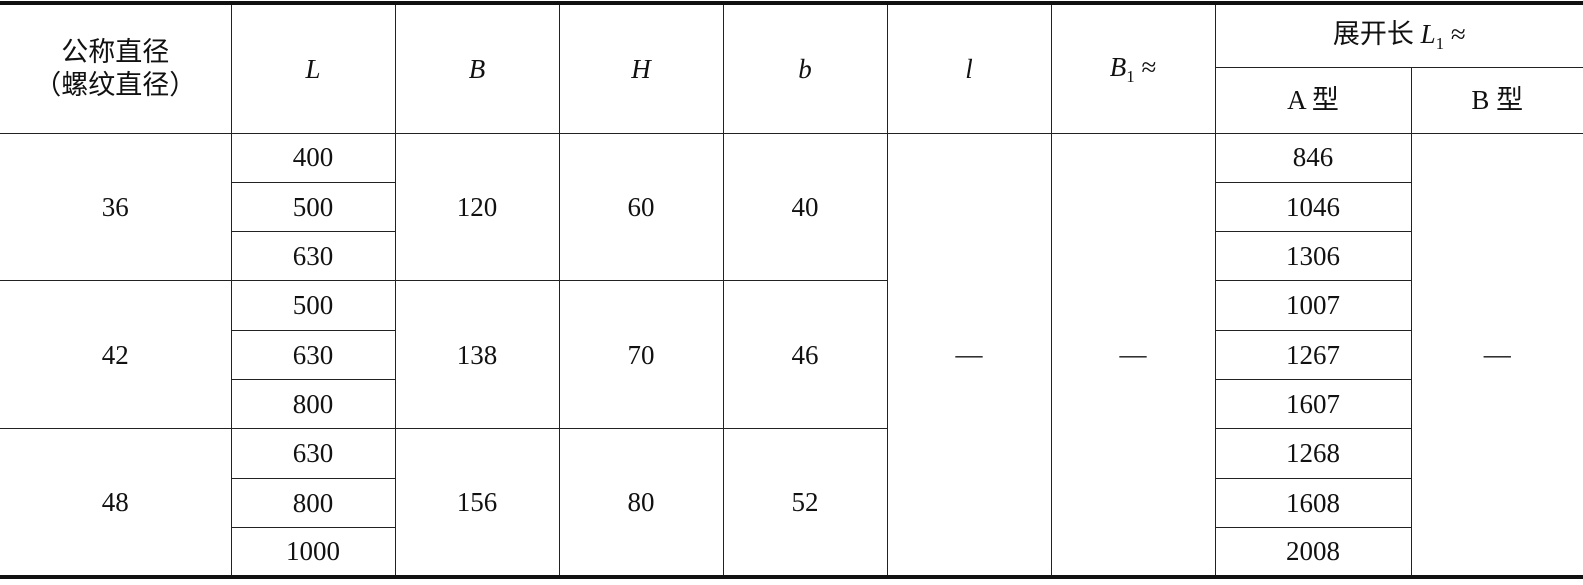  I want to click on cell-L: 1000, so click(313, 552).